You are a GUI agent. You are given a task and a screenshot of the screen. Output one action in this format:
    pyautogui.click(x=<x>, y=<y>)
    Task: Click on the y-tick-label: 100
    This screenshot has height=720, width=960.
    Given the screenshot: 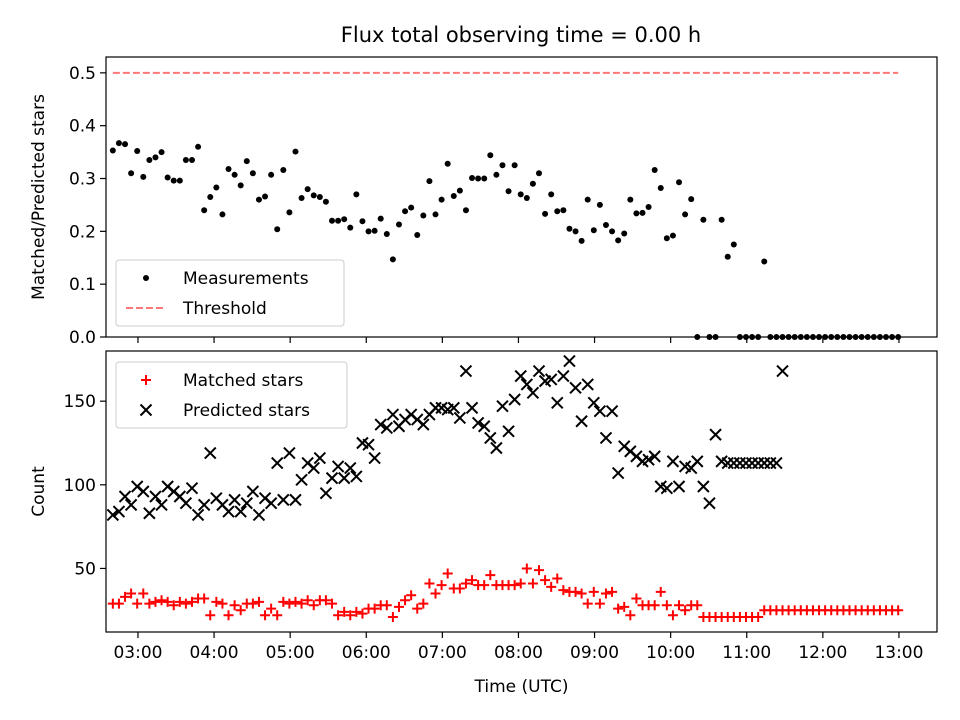 What is the action you would take?
    pyautogui.click(x=80, y=486)
    